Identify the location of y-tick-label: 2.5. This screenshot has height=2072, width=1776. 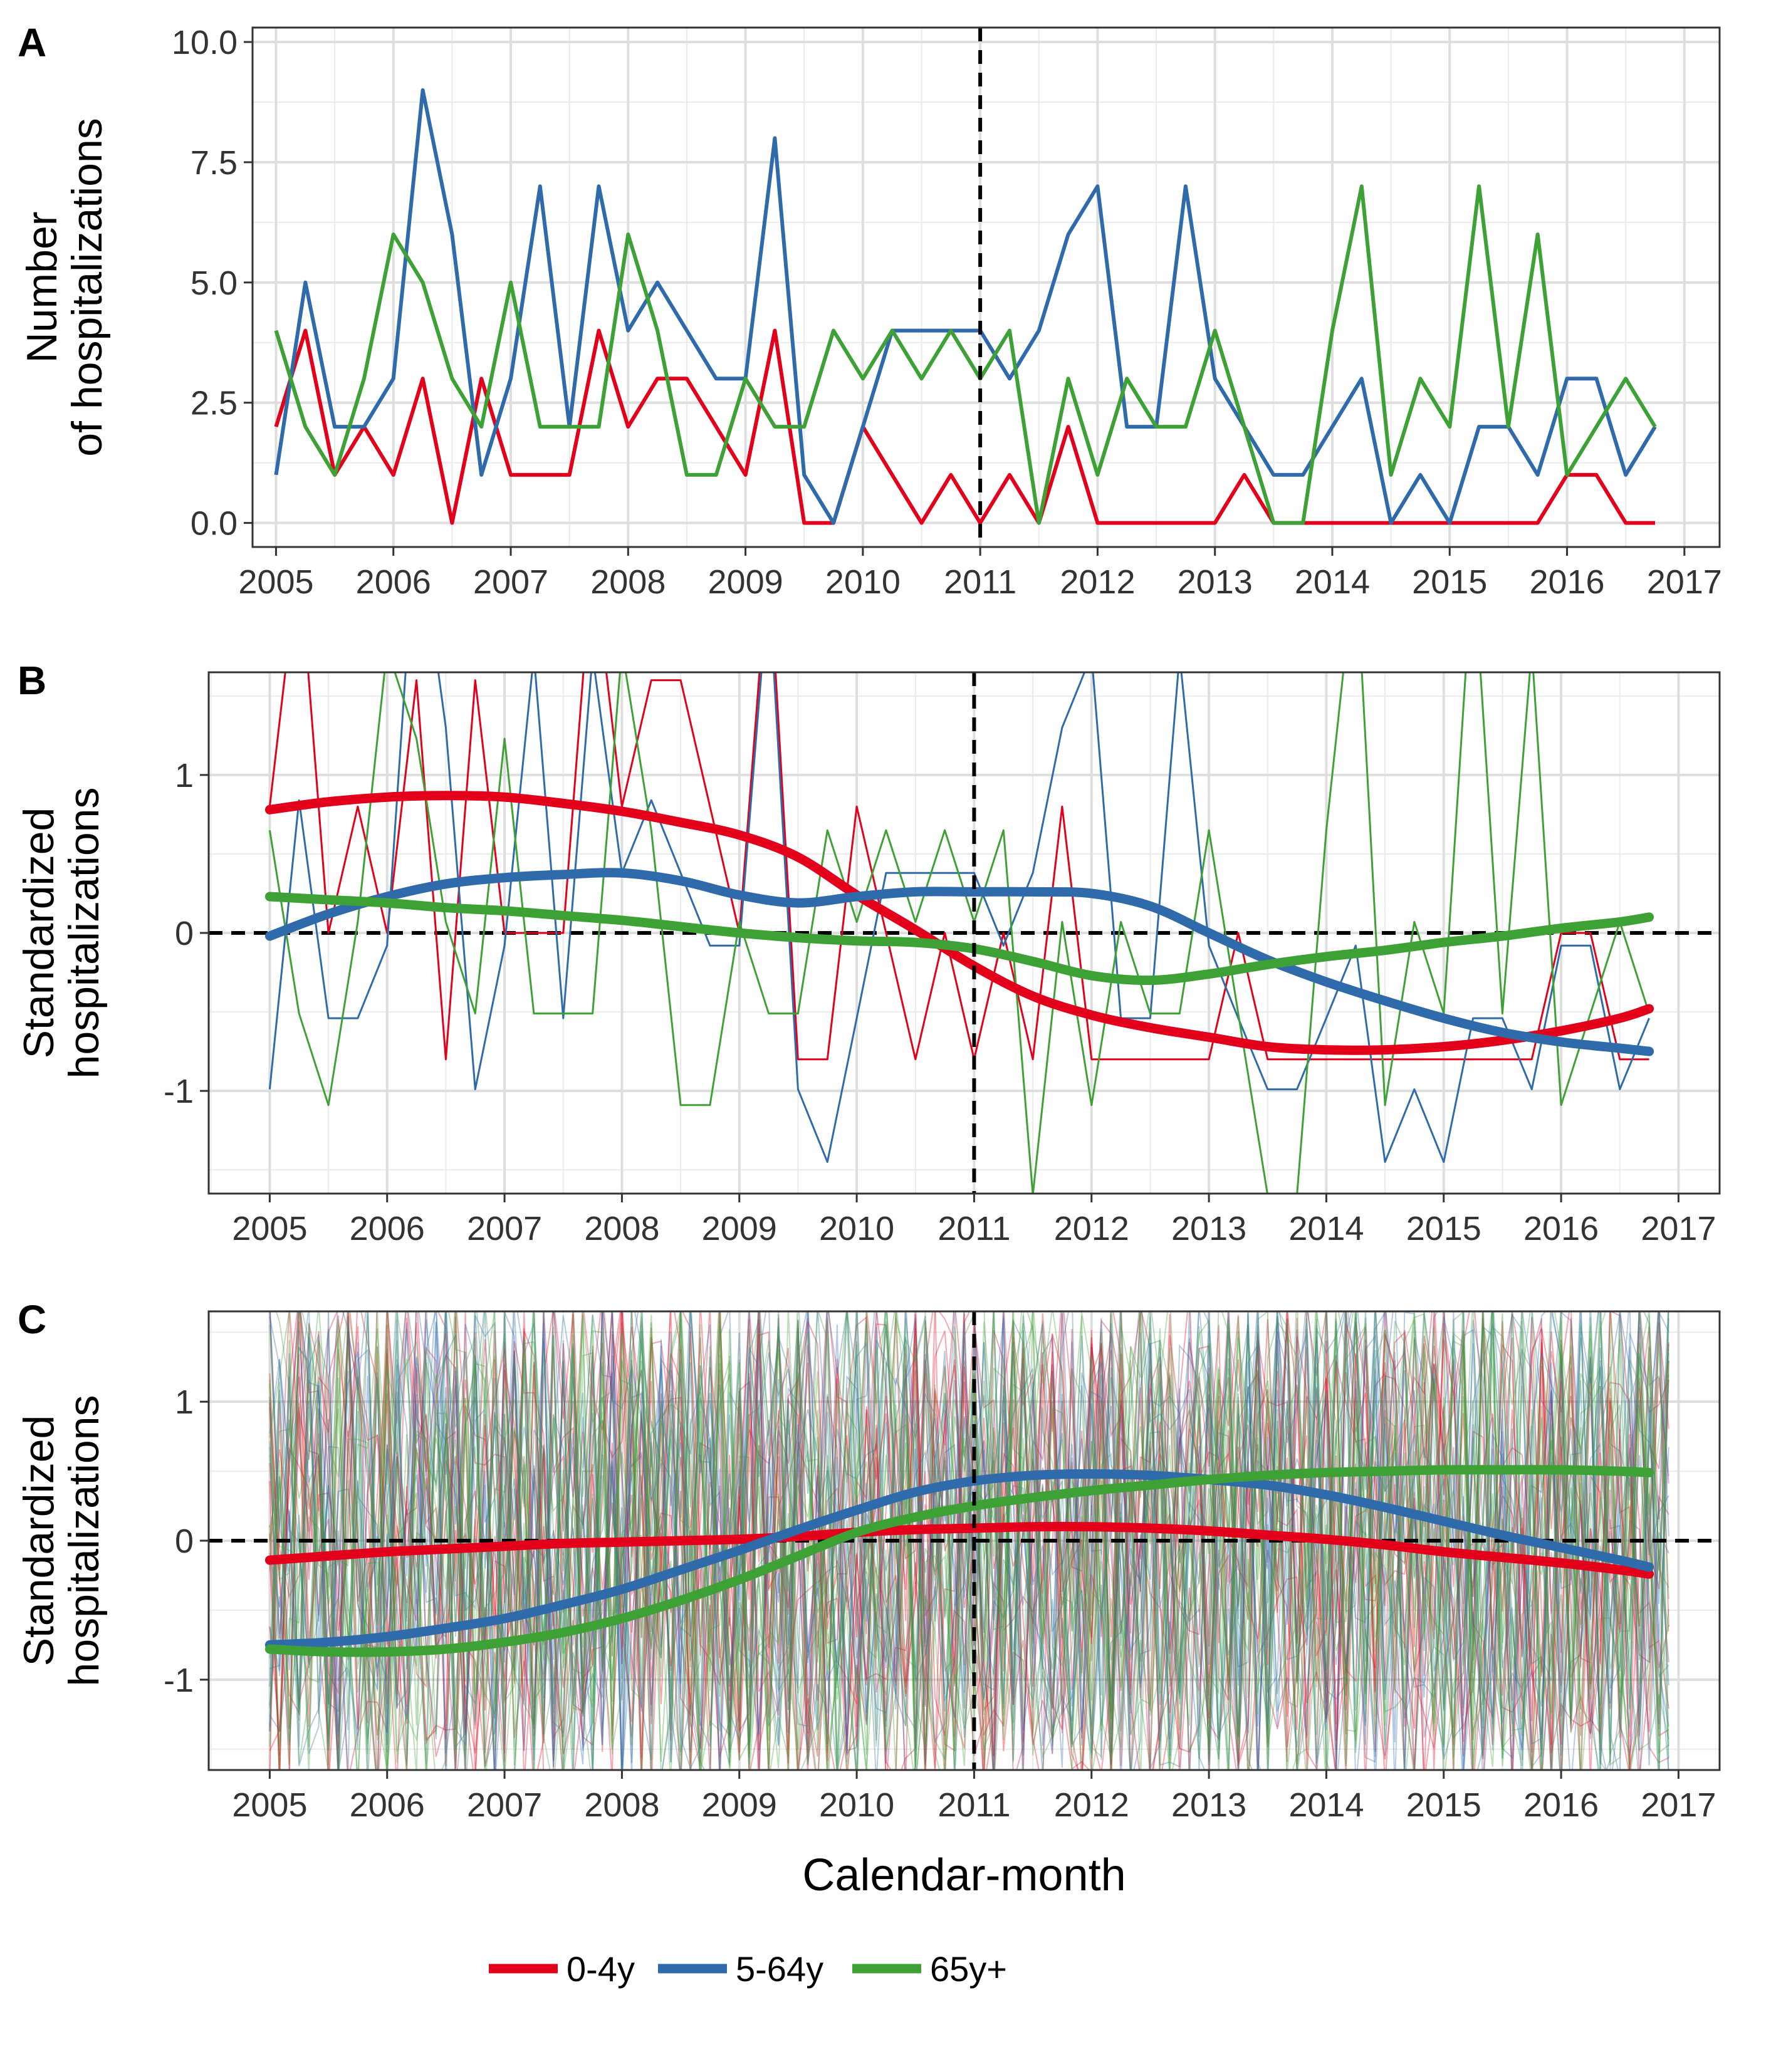
(214, 403).